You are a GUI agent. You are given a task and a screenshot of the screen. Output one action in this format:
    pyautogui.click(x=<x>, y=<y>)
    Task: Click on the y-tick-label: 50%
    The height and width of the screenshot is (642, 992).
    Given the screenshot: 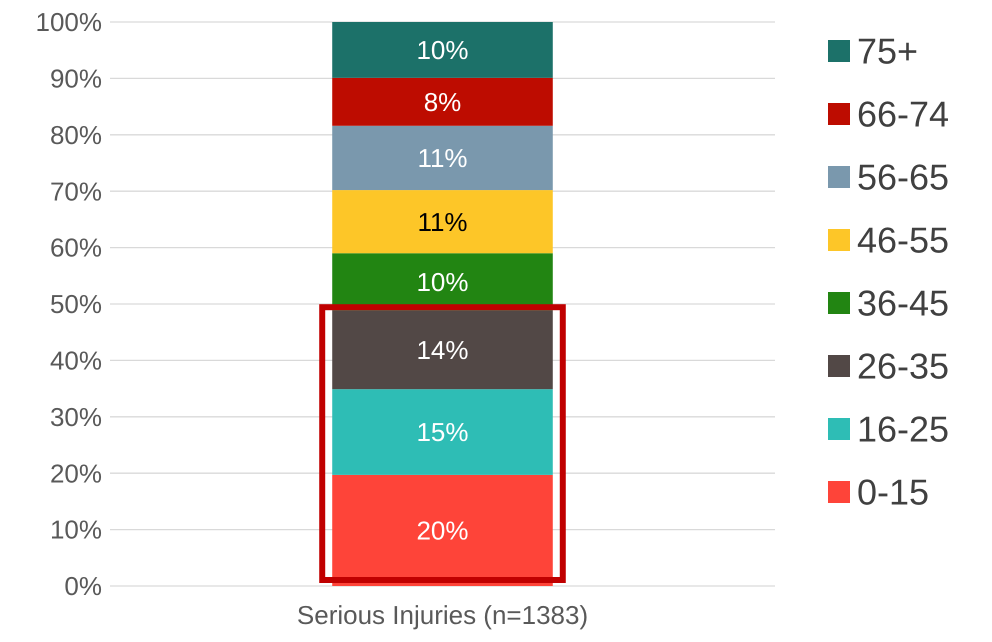 What is the action you would take?
    pyautogui.click(x=76, y=304)
    